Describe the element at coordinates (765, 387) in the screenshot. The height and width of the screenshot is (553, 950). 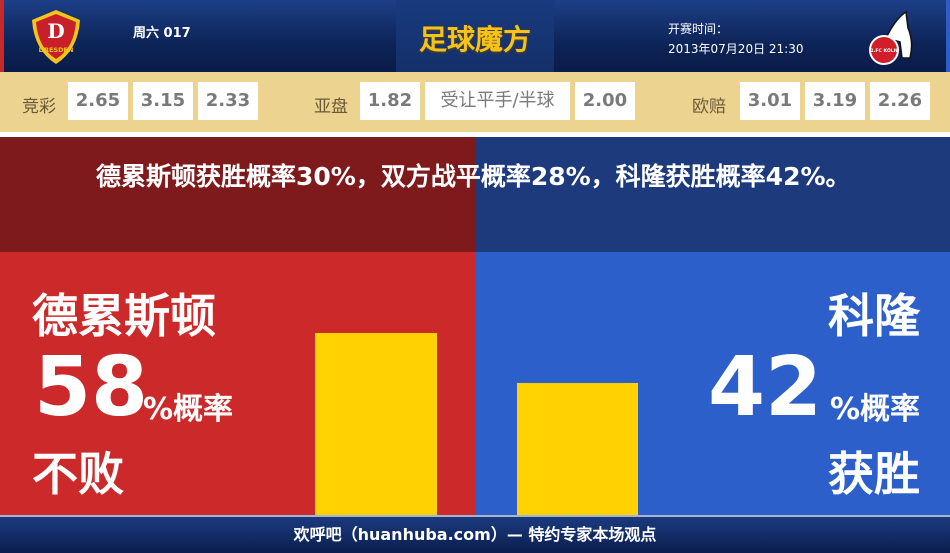
I see `away-percent: 42` at that location.